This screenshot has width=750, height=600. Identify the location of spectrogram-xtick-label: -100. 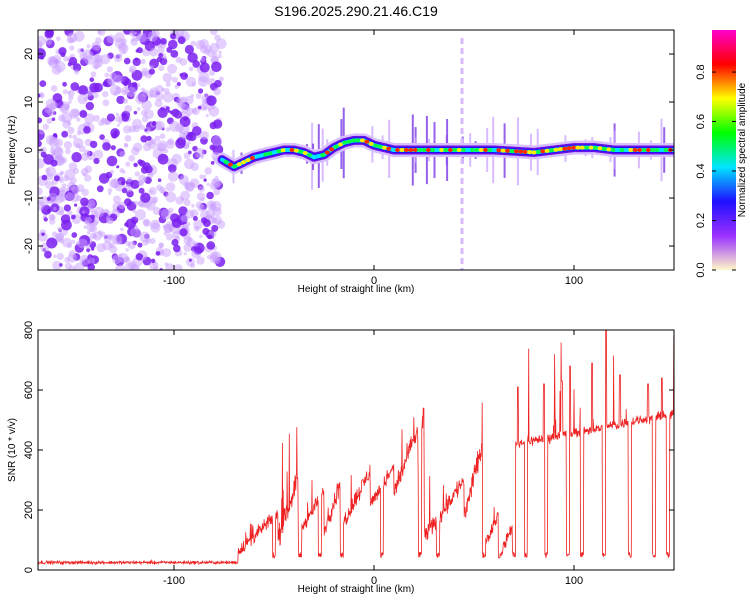
(174, 281).